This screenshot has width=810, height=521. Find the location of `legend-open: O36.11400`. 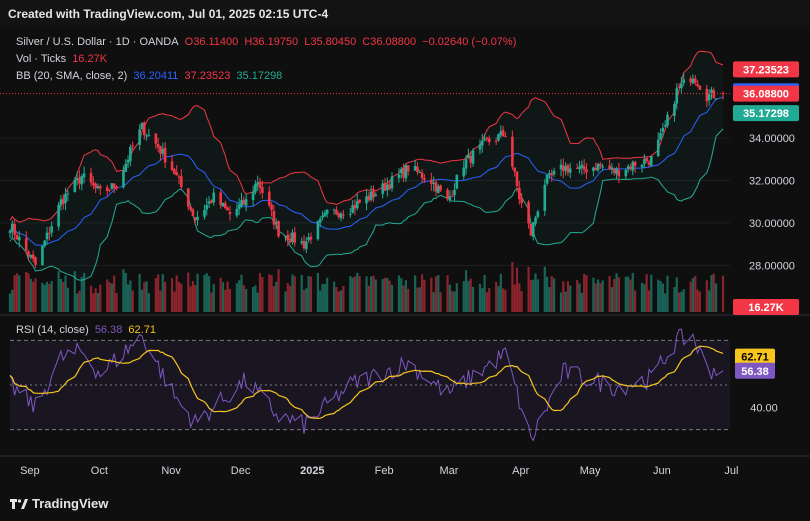

legend-open: O36.11400 is located at coordinates (211, 42).